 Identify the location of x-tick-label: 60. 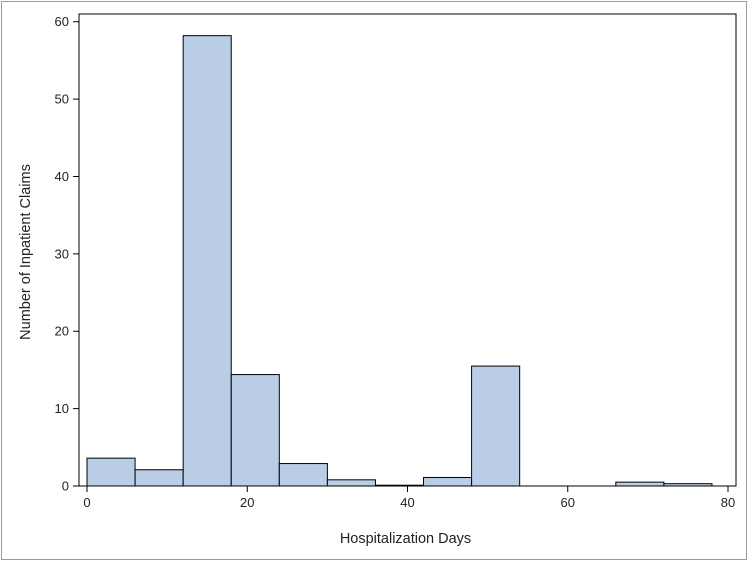
(568, 502).